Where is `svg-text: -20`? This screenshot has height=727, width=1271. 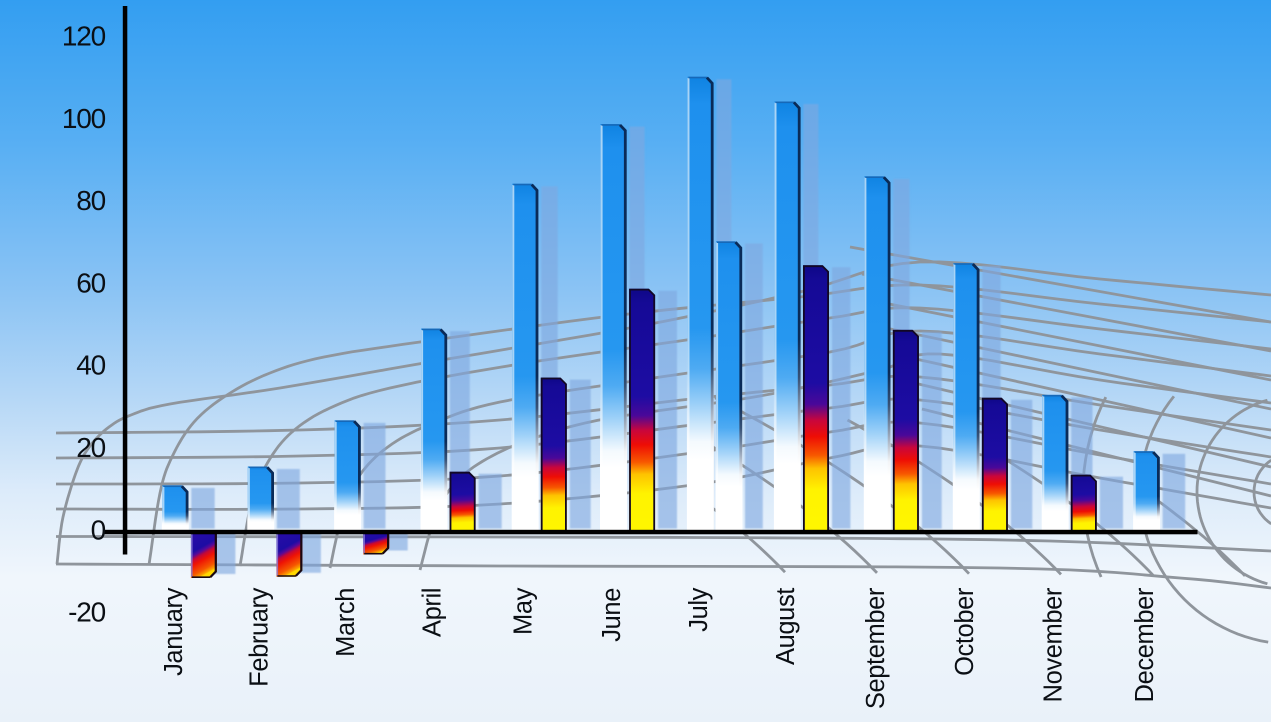 svg-text: -20 is located at coordinates (86, 612).